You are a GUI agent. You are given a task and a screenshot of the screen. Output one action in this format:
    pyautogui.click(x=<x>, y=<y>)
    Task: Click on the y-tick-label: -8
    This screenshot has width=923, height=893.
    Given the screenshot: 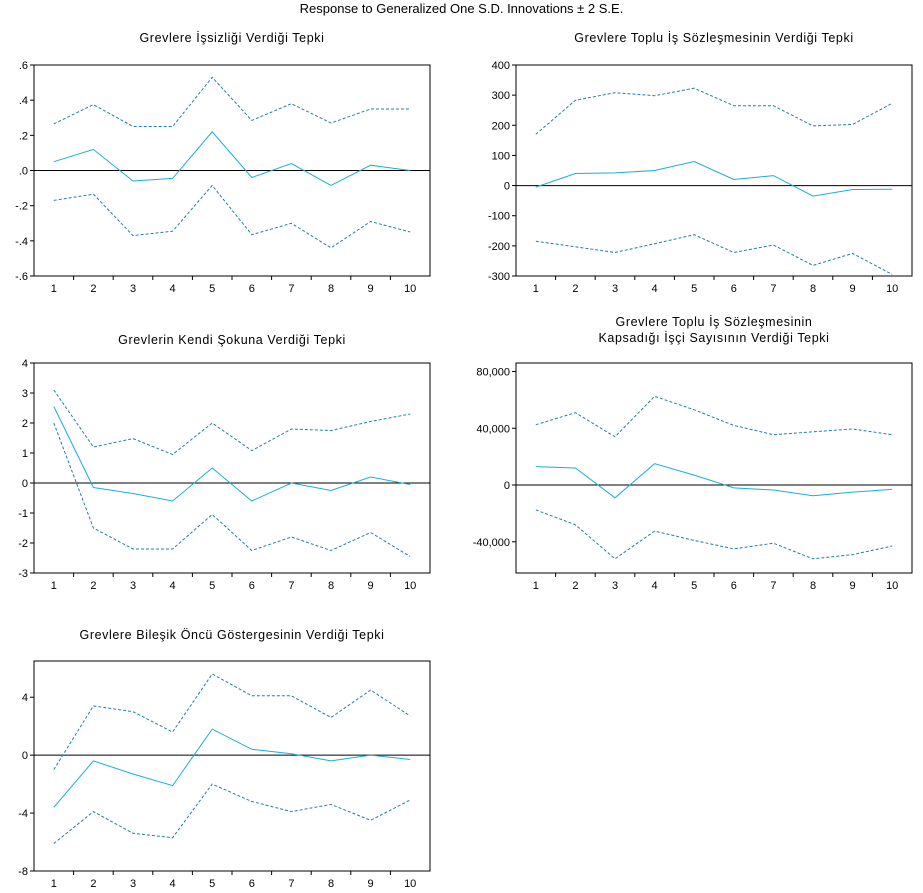 What is the action you would take?
    pyautogui.click(x=23, y=872)
    